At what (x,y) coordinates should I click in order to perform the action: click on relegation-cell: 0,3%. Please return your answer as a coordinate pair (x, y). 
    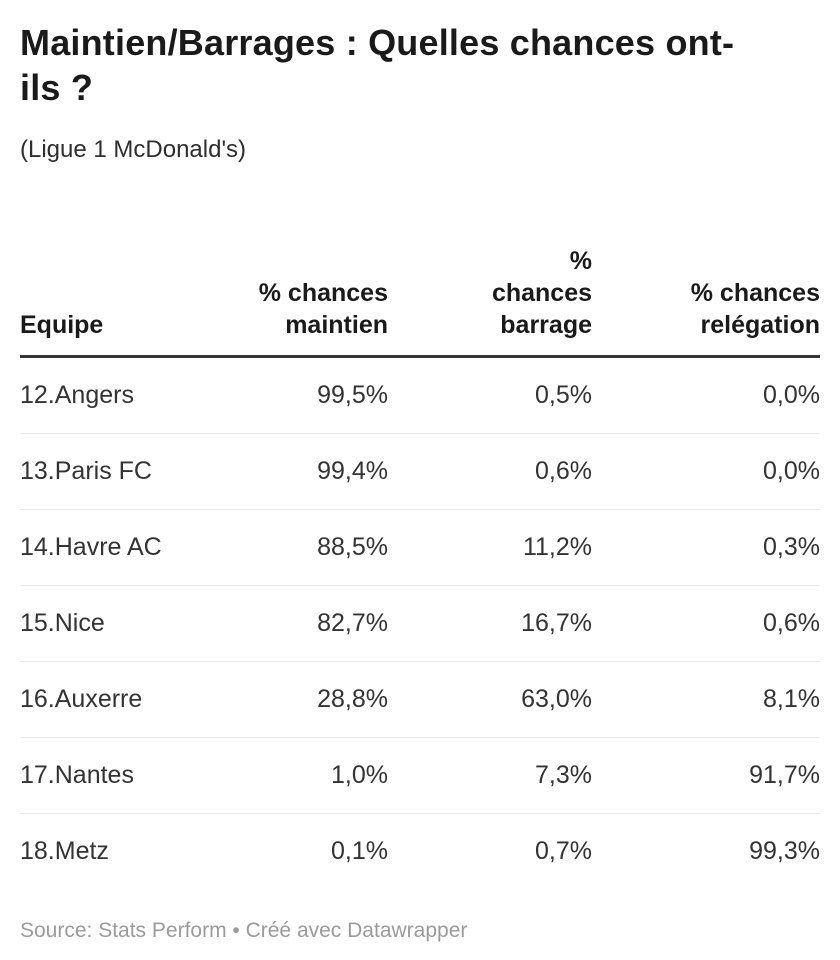
    Looking at the image, I should click on (706, 547).